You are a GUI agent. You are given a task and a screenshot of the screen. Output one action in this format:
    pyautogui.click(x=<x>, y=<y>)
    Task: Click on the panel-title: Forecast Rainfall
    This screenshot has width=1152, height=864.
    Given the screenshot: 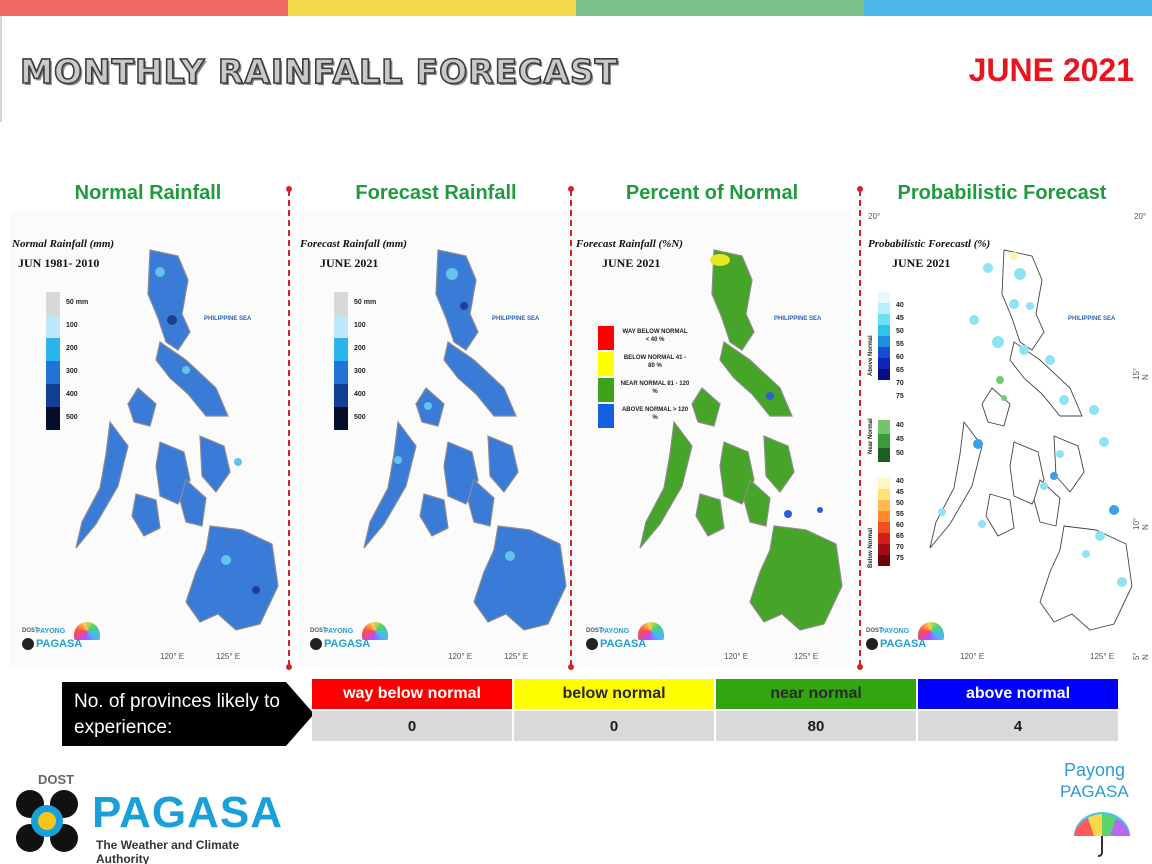 What is the action you would take?
    pyautogui.click(x=436, y=193)
    